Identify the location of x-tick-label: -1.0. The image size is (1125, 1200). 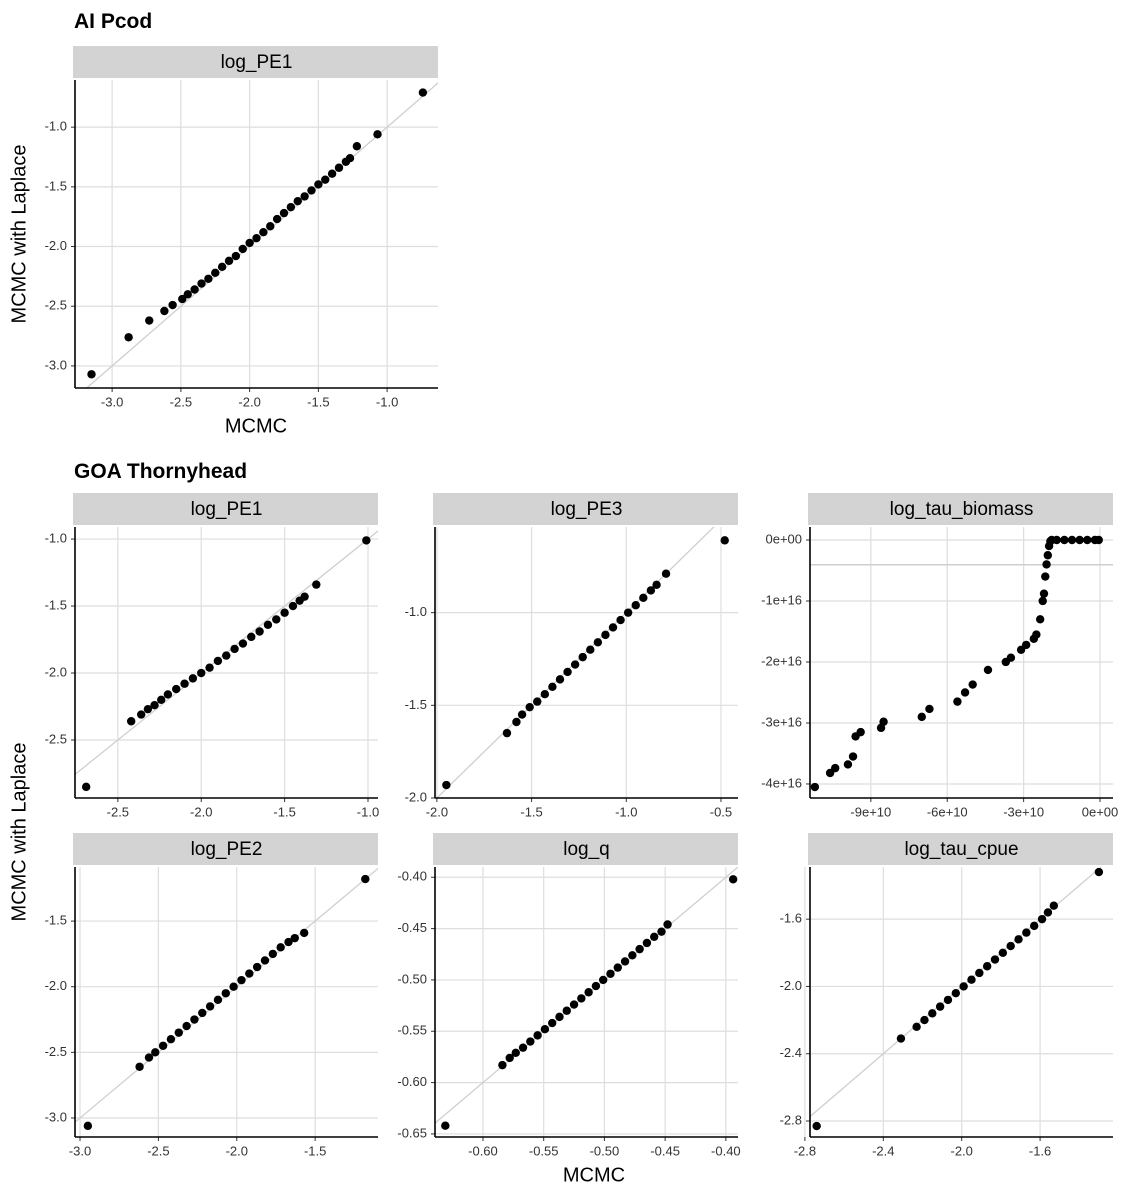
(387, 401).